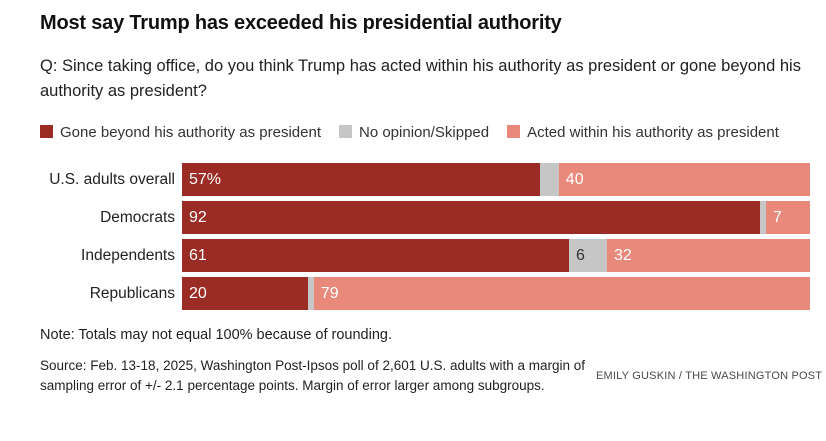  Describe the element at coordinates (788, 218) in the screenshot. I see `bar-segment: 7` at that location.